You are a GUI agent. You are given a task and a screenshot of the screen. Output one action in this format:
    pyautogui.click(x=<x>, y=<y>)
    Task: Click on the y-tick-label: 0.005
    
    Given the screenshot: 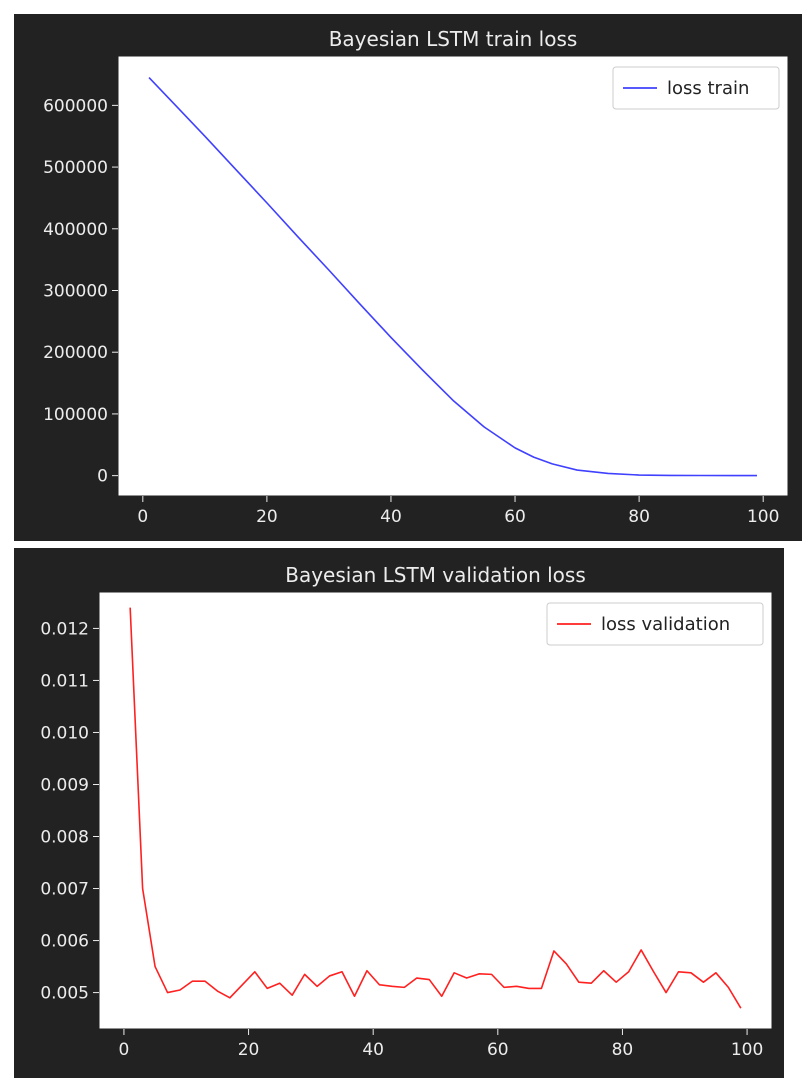 What is the action you would take?
    pyautogui.click(x=64, y=994)
    